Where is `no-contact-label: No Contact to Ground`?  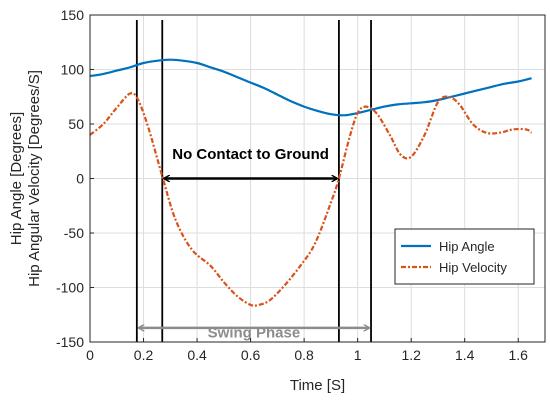 no-contact-label: No Contact to Ground is located at coordinates (250, 154).